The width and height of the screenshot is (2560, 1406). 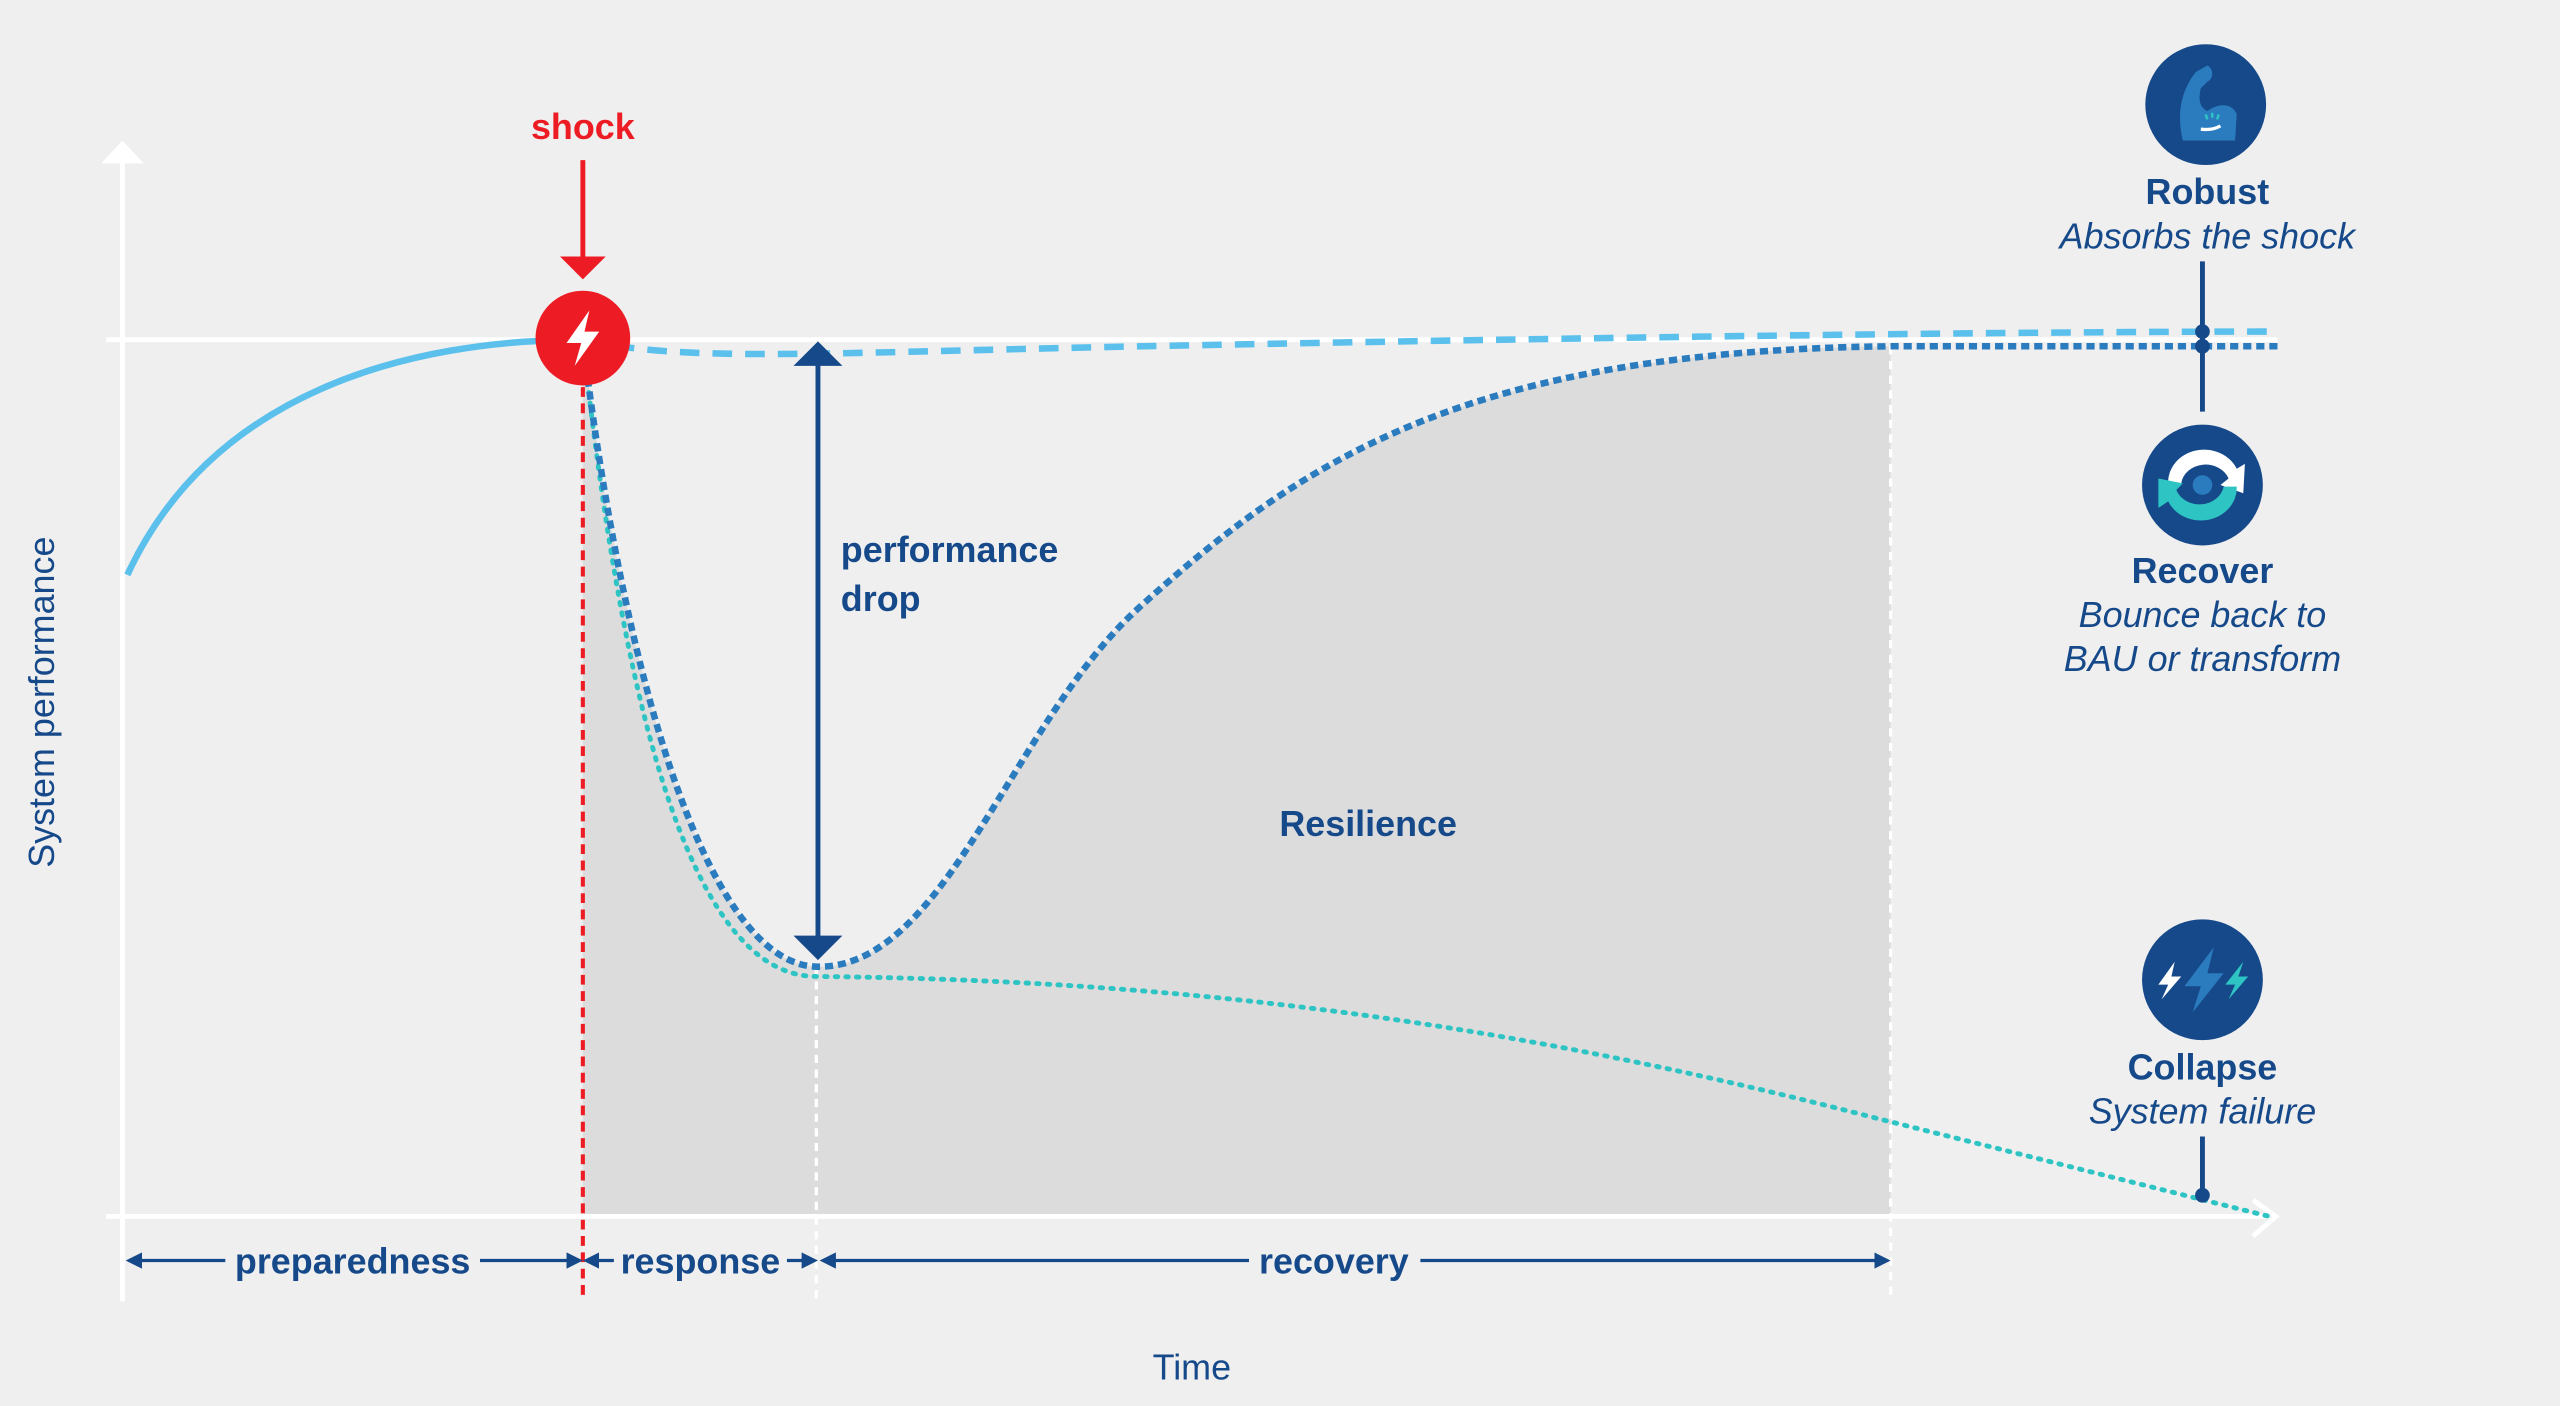 I want to click on shock-icon, so click(x=583, y=338).